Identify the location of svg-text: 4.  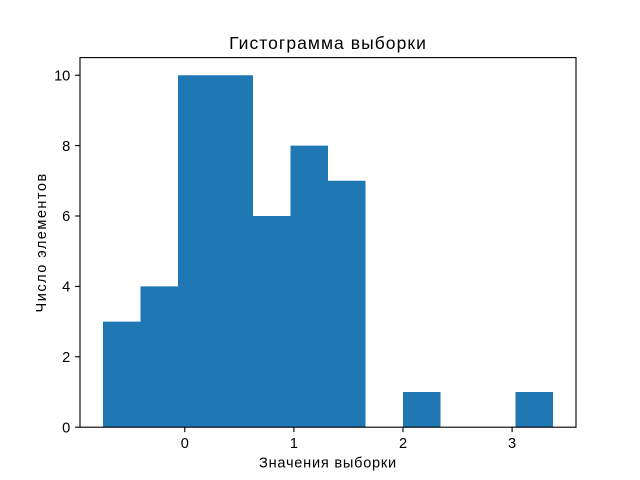
(66, 288).